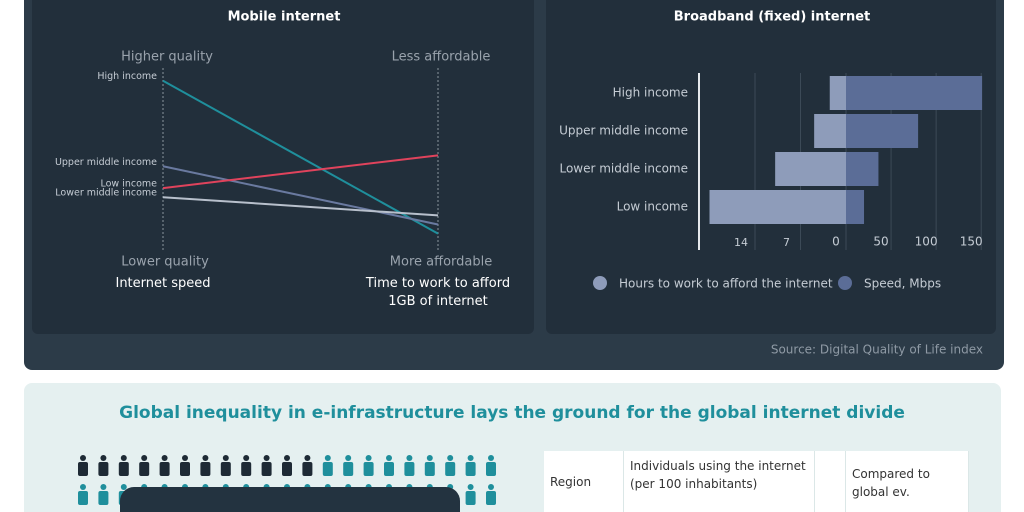  I want to click on chart-title: Broadband (fixed) internet, so click(772, 17).